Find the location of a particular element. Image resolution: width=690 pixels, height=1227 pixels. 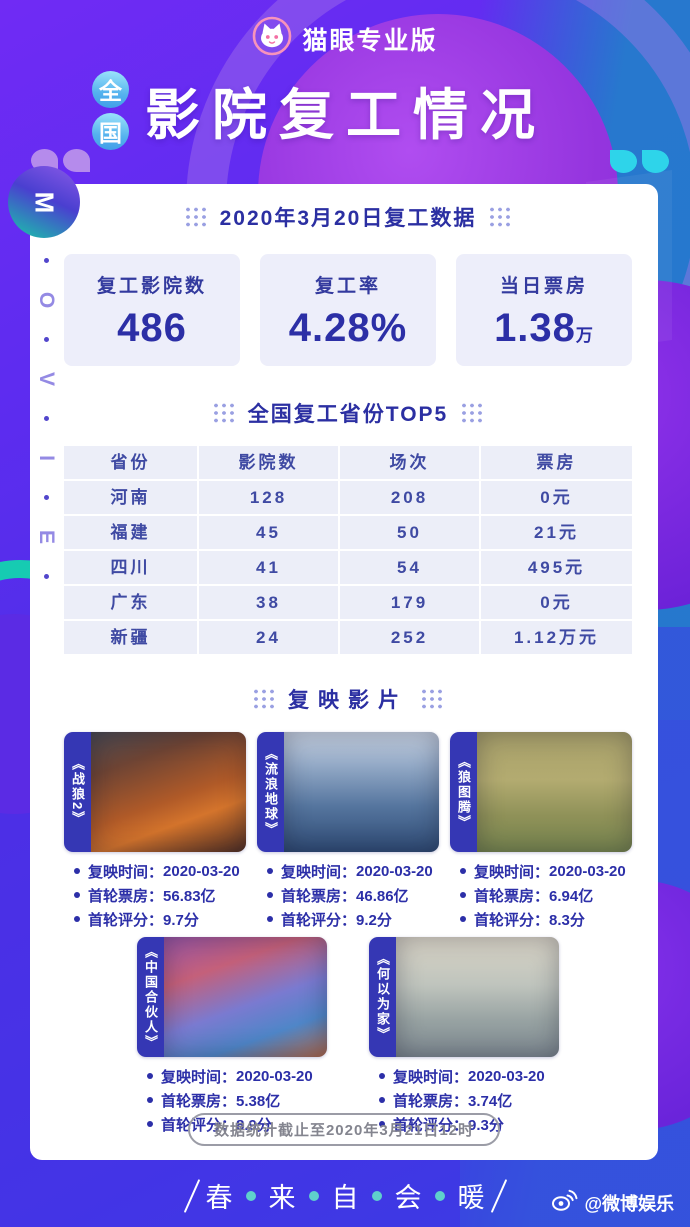

fact-value: 56.83亿 is located at coordinates (189, 896).